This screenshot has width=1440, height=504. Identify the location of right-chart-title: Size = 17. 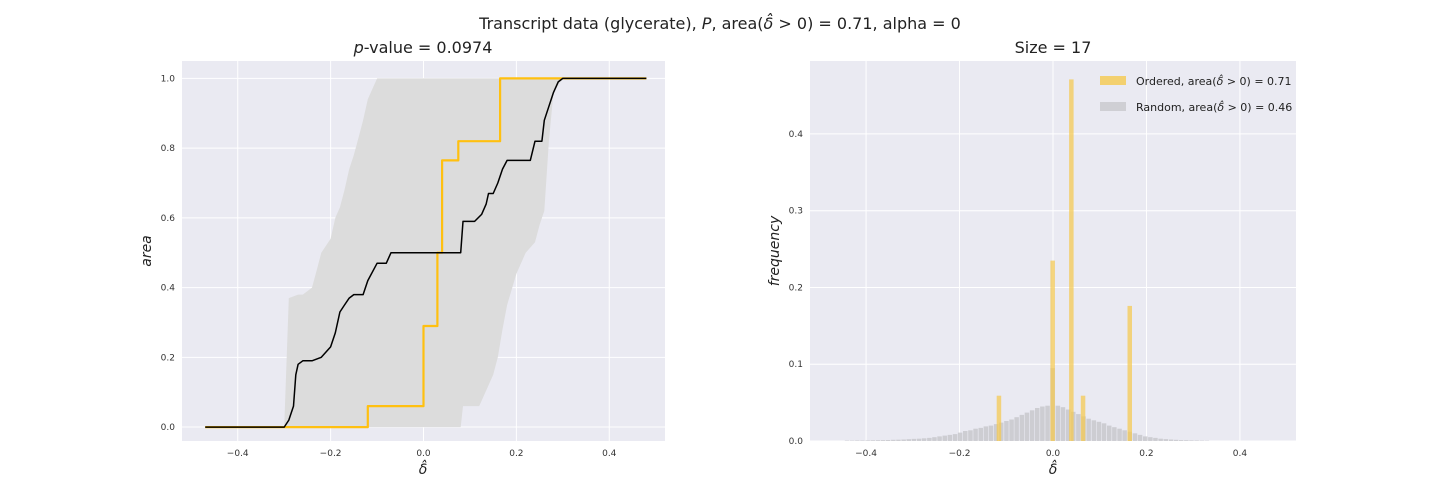
(1053, 47).